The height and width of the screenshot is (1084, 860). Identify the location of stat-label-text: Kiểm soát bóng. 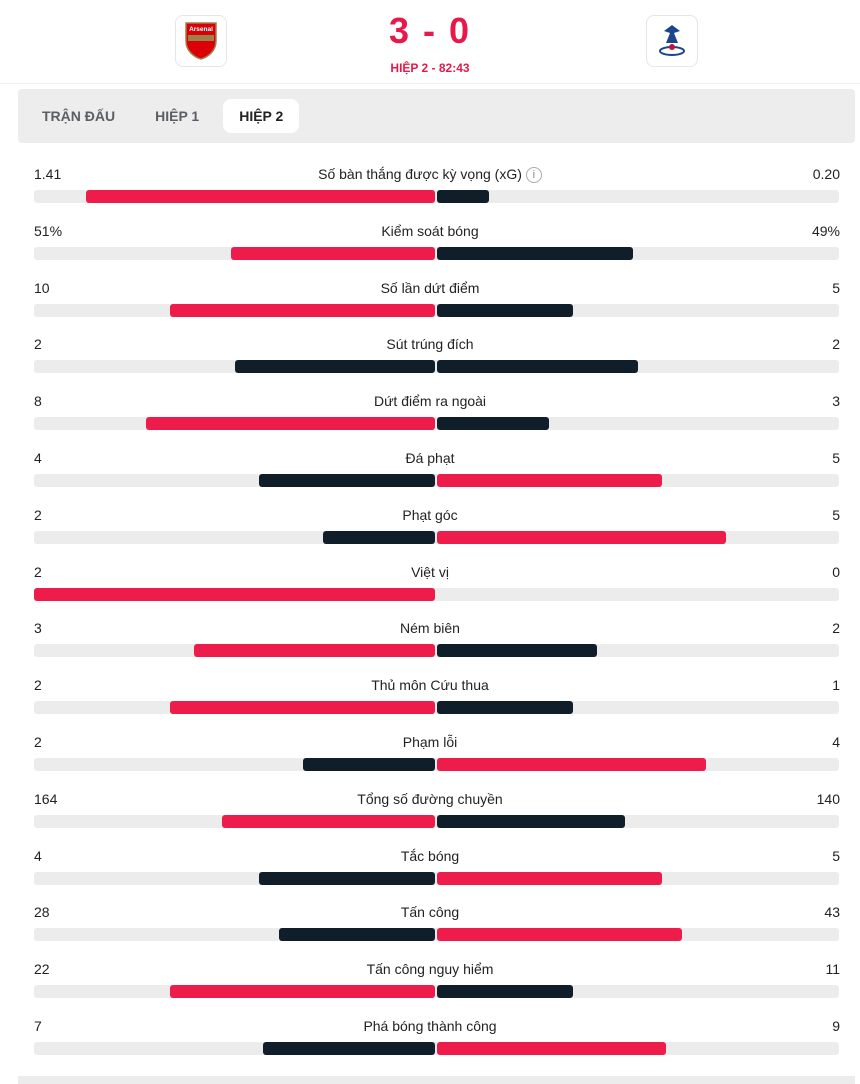
(430, 230).